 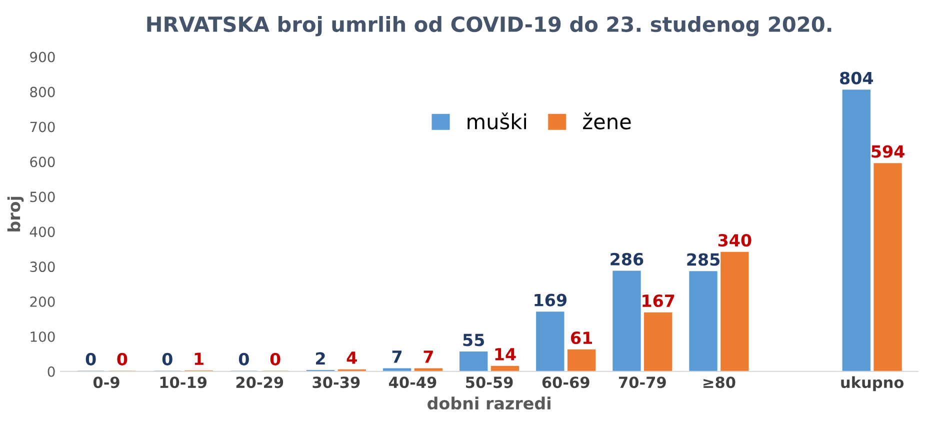 What do you see at coordinates (42, 127) in the screenshot?
I see `y-tick-label: 700` at bounding box center [42, 127].